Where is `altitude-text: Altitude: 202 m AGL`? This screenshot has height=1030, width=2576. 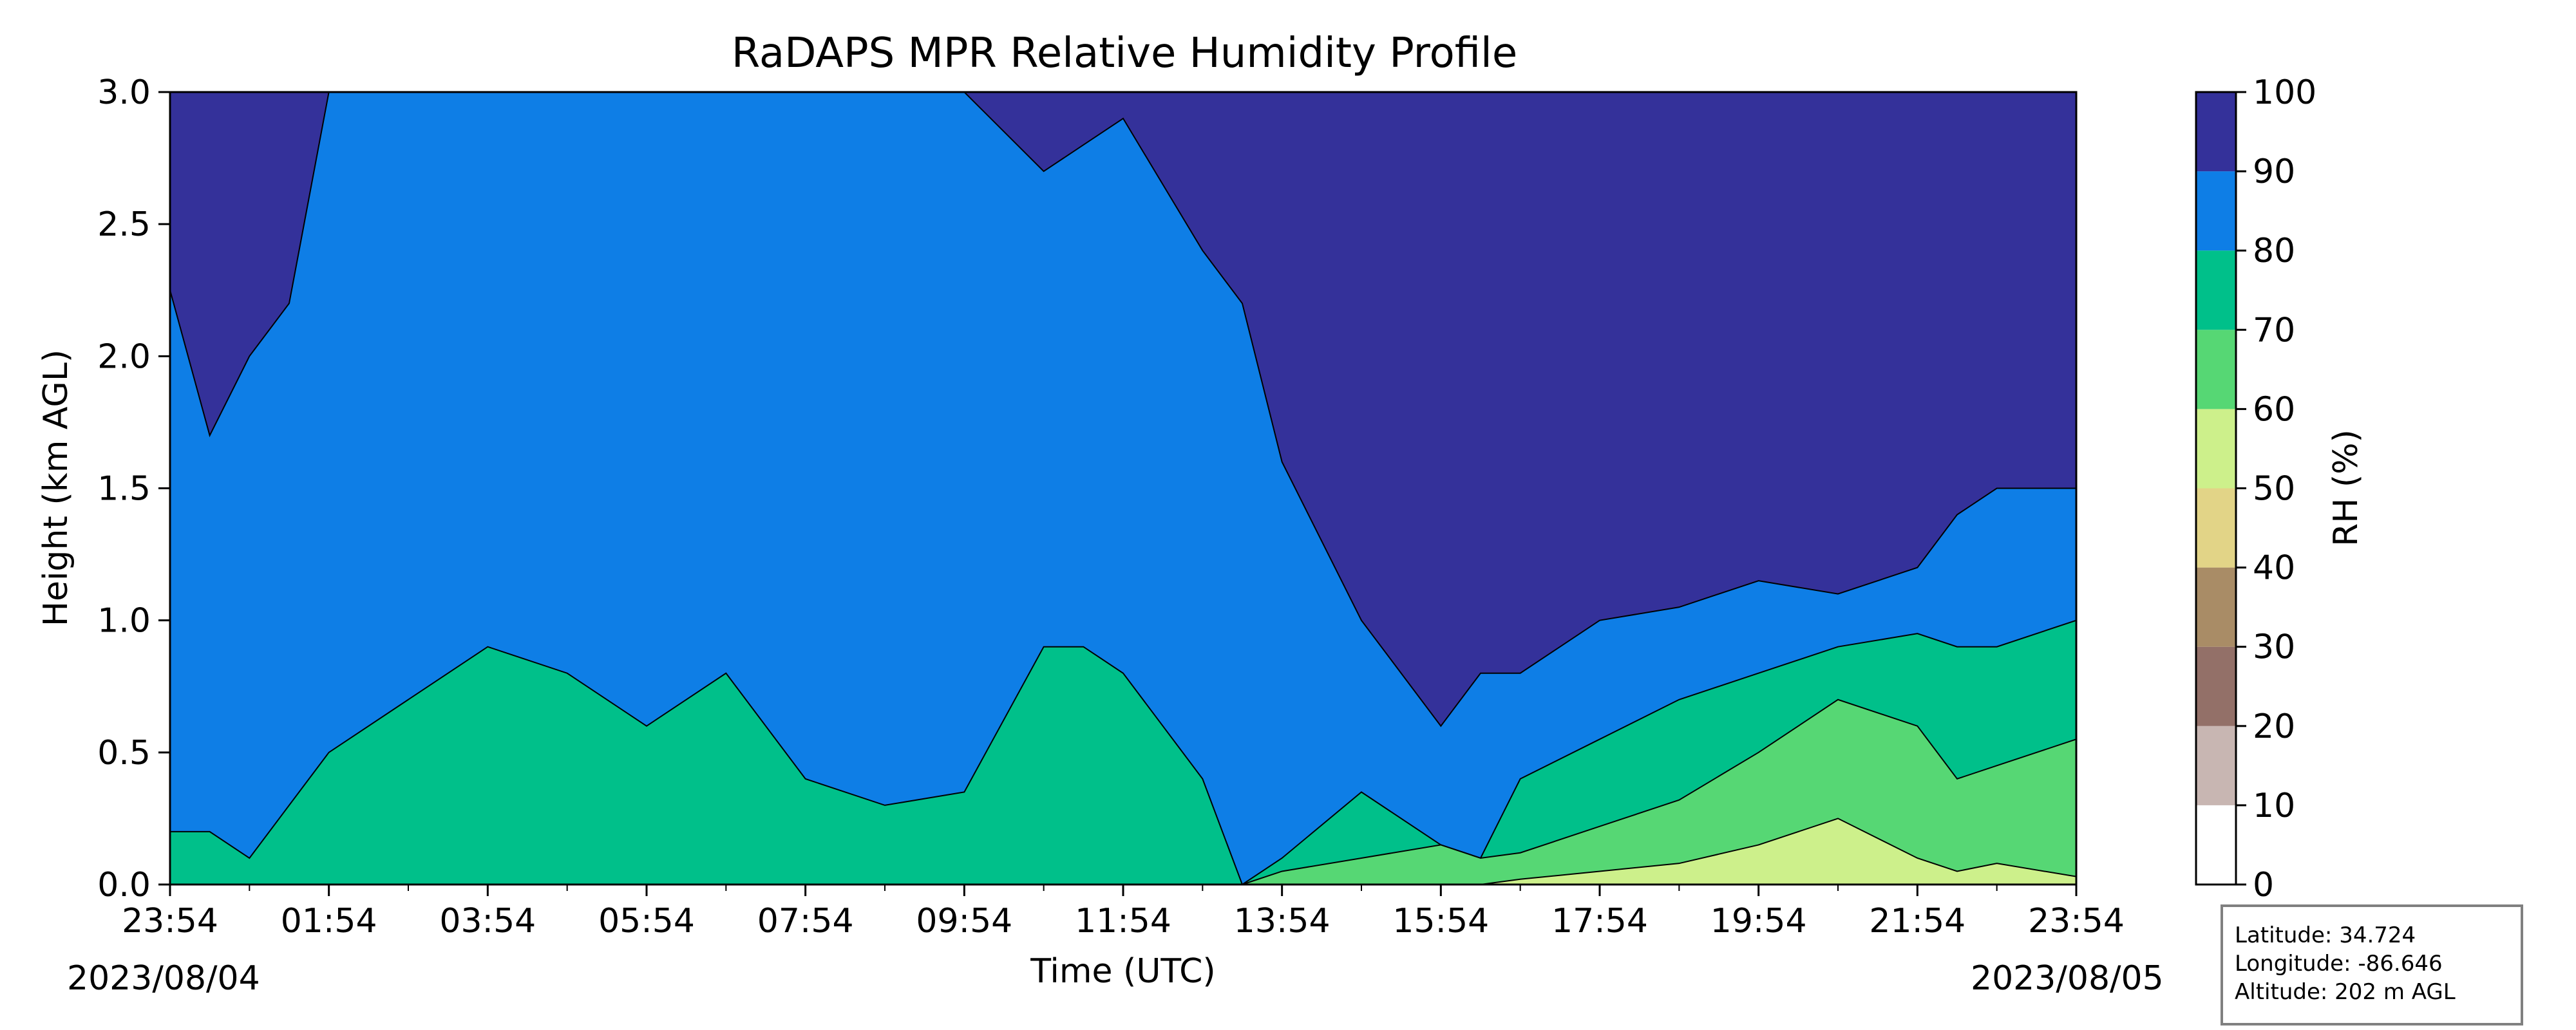
altitude-text: Altitude: 202 m AGL is located at coordinates (2345, 992).